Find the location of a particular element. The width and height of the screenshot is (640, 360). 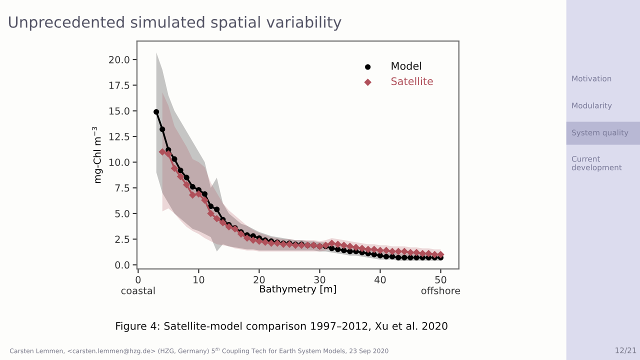

y-tick-label: 17.5 is located at coordinates (119, 86).